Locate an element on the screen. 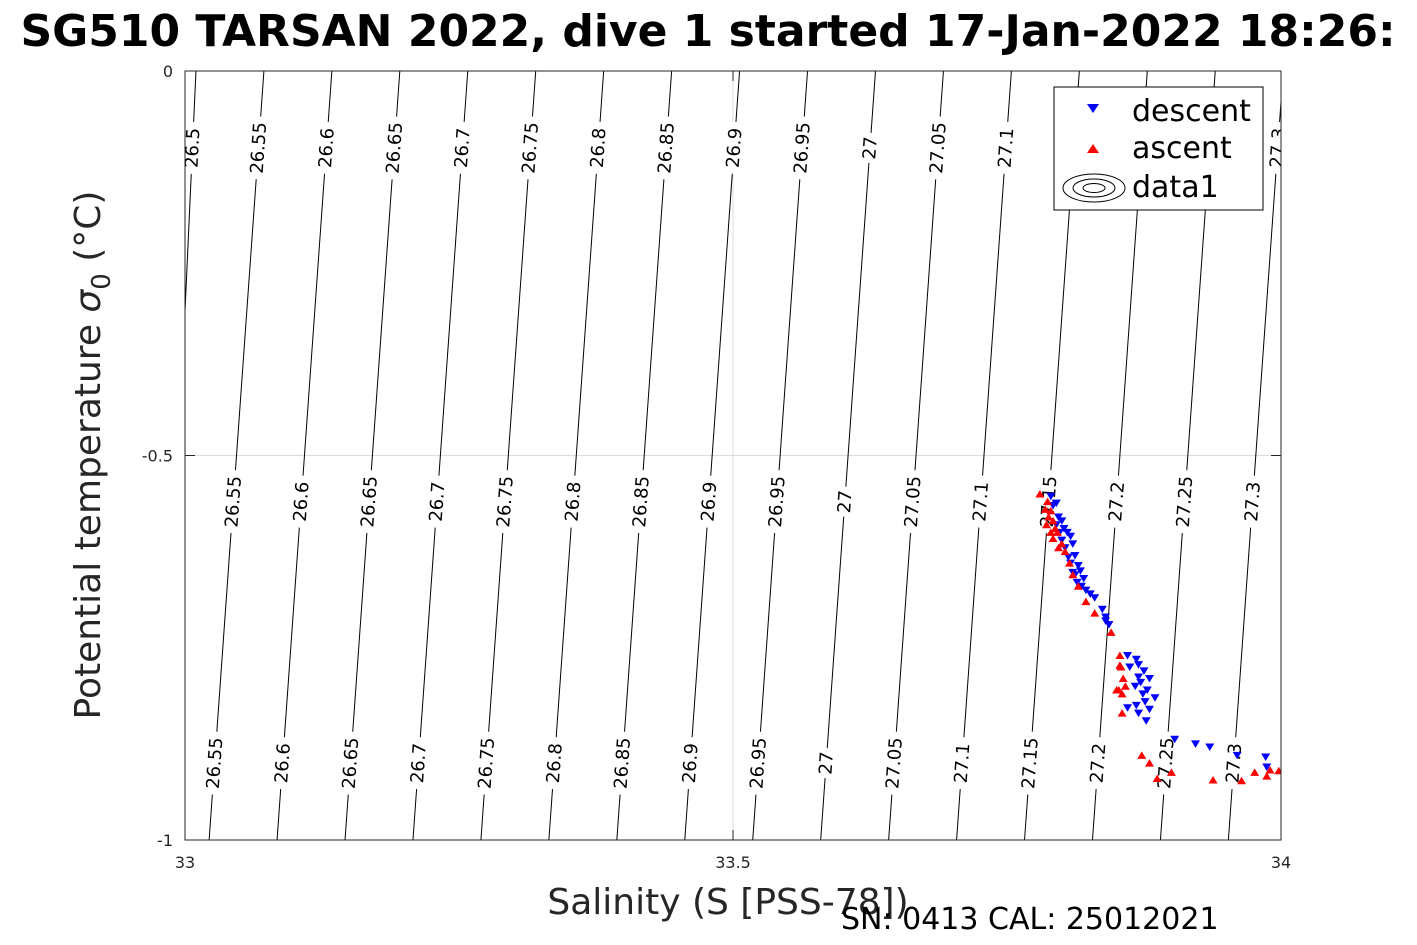  contour-label: 27 is located at coordinates (870, 148).